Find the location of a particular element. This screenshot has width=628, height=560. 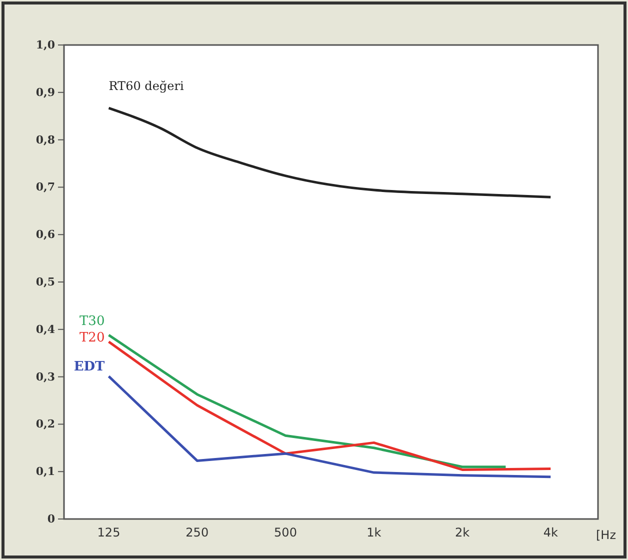

x-tick-label: 1k is located at coordinates (374, 533).